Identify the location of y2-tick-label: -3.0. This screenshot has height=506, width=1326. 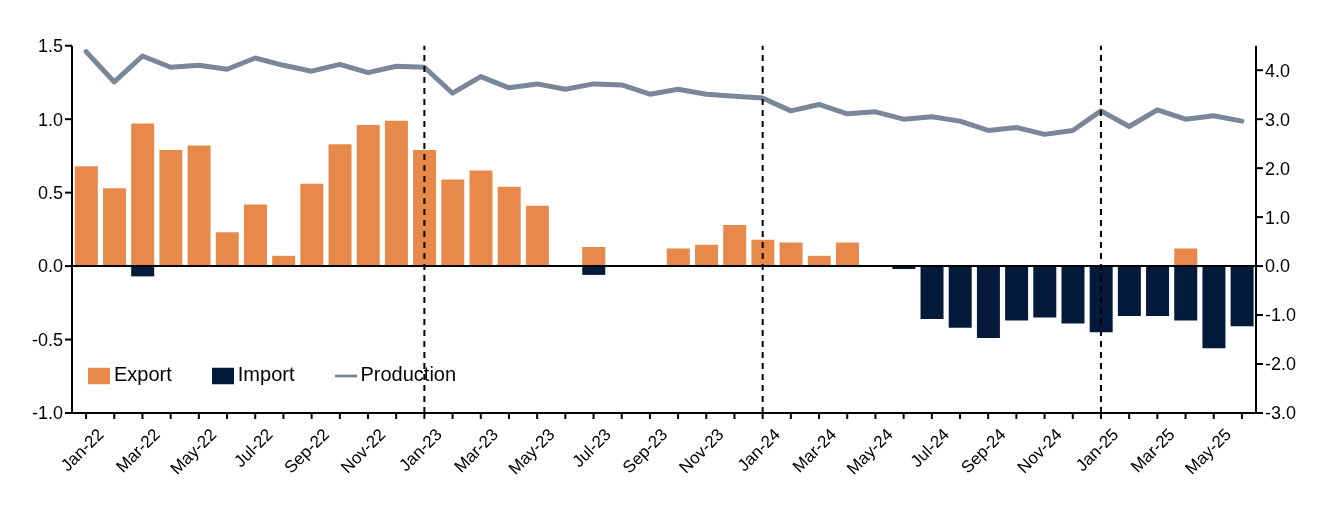
(1281, 413).